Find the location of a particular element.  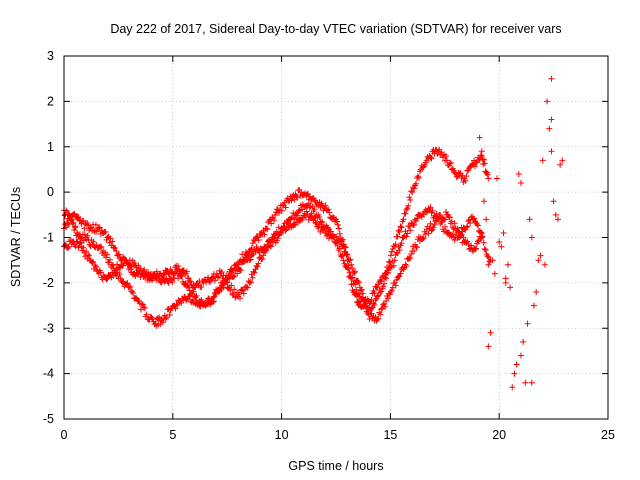

x-tick-label: 0 is located at coordinates (64, 435).